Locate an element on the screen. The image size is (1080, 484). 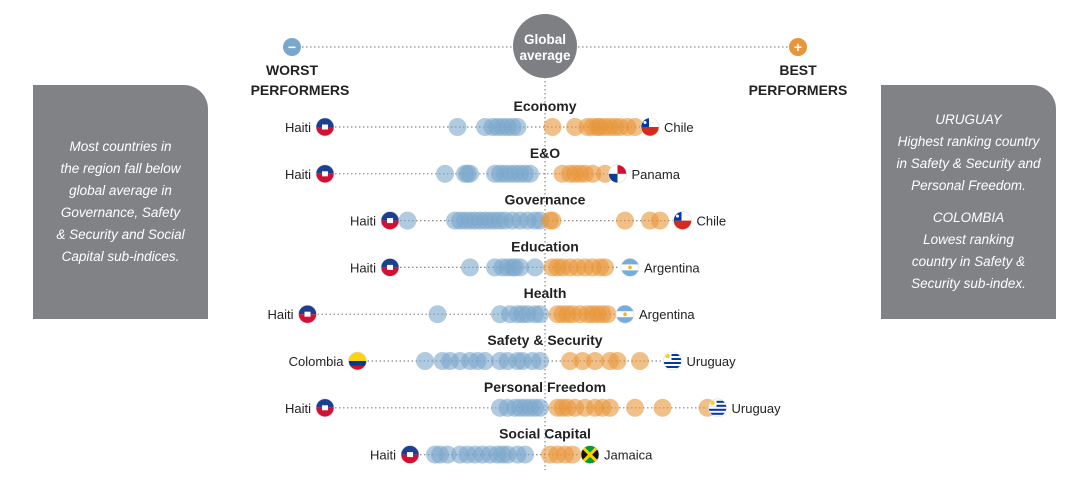
minus-icon is located at coordinates (292, 47).